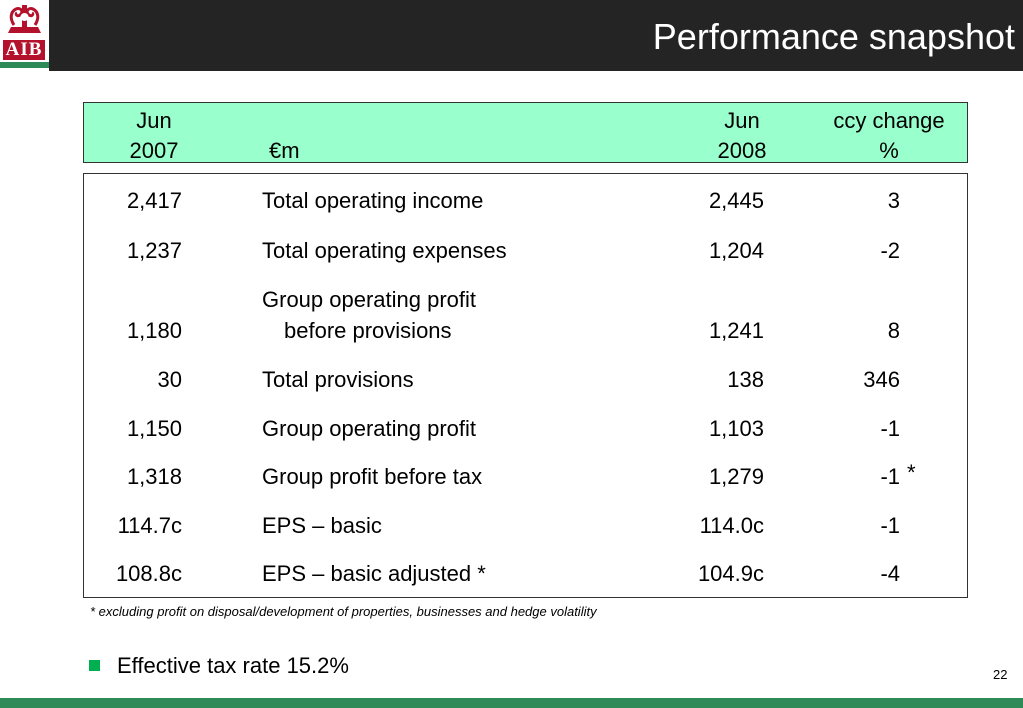 The height and width of the screenshot is (708, 1023). Describe the element at coordinates (889, 150) in the screenshot. I see `header-change-line2: %` at that location.